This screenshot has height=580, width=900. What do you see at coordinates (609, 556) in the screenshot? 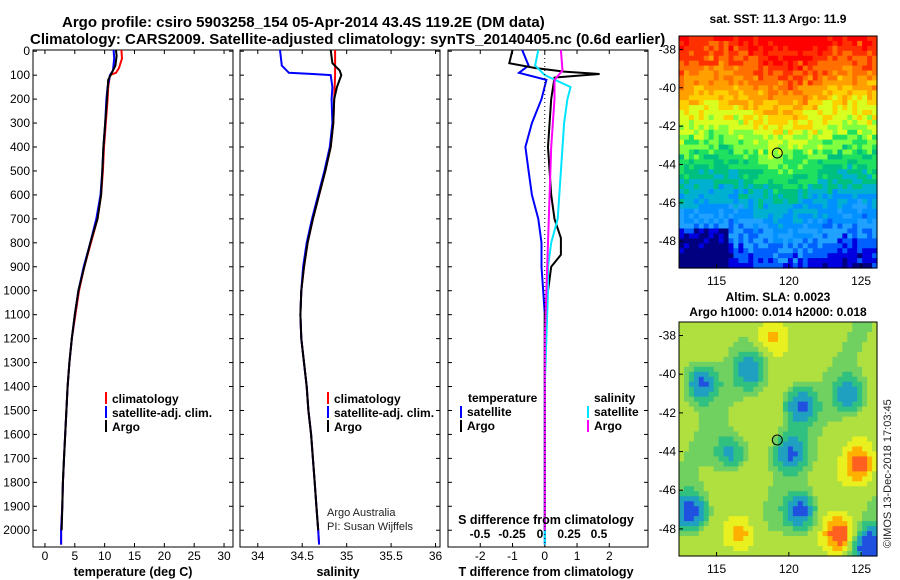
I see `x-tick-label: 2` at bounding box center [609, 556].